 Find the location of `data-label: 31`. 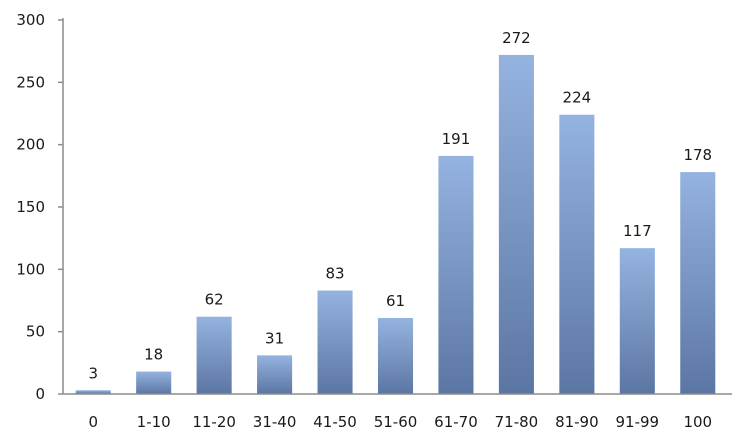

data-label: 31 is located at coordinates (274, 338).